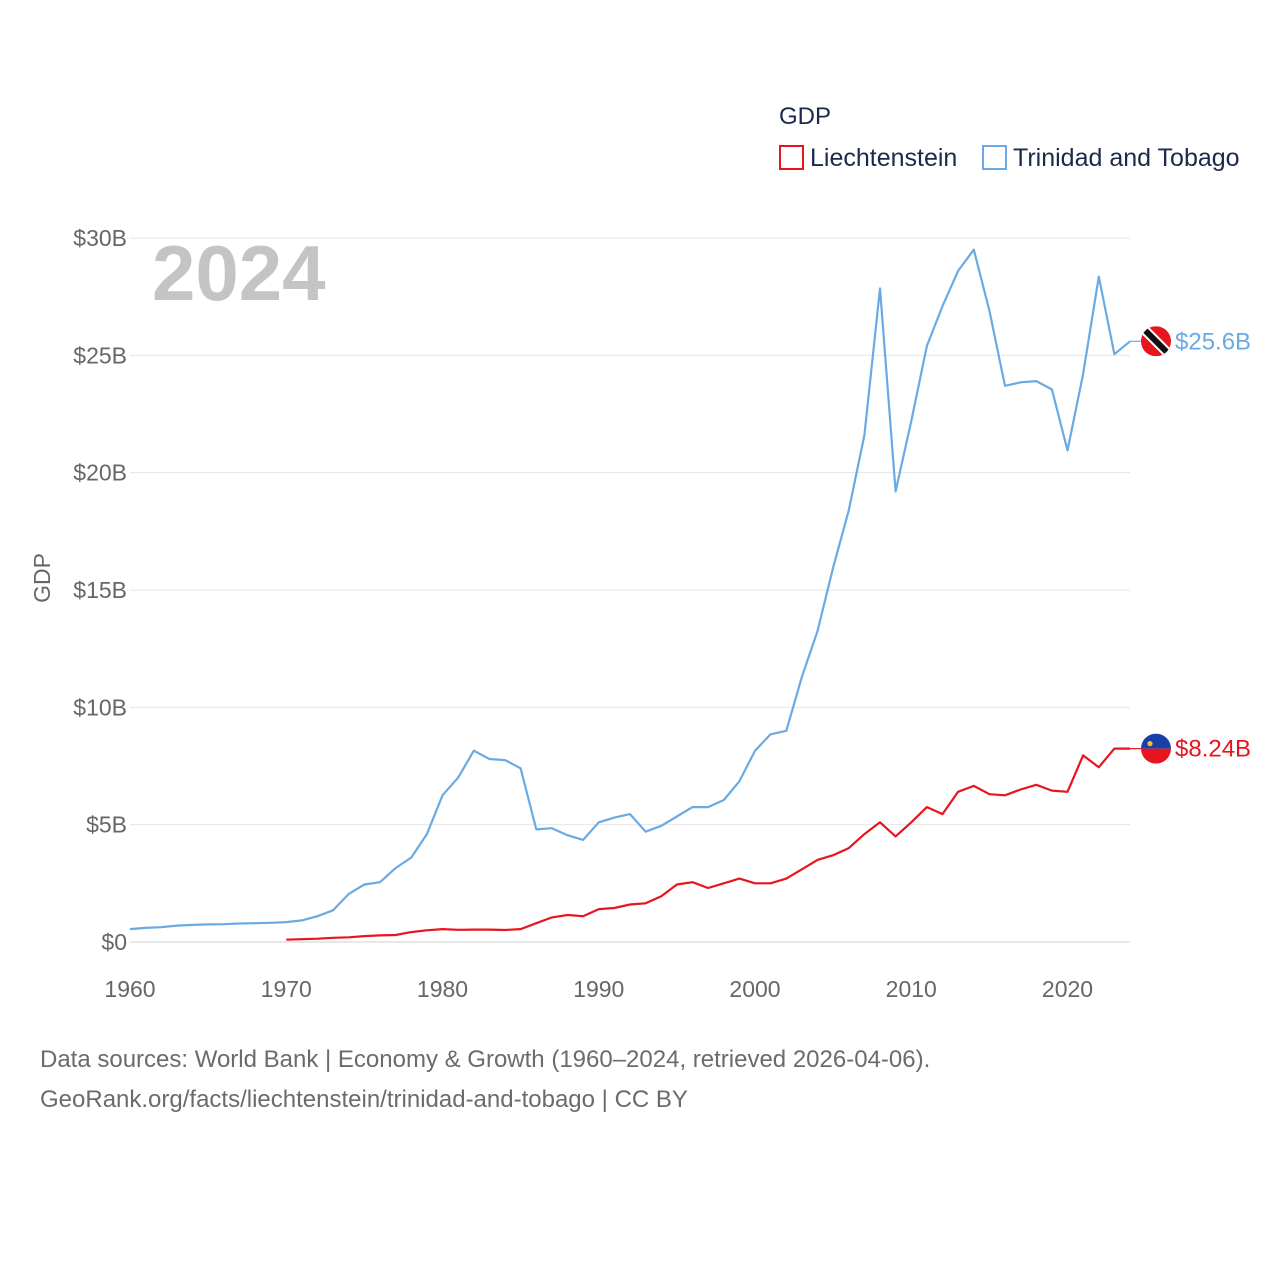 This screenshot has width=1280, height=1280. I want to click on y-tick-label-10: $10B, so click(100, 707).